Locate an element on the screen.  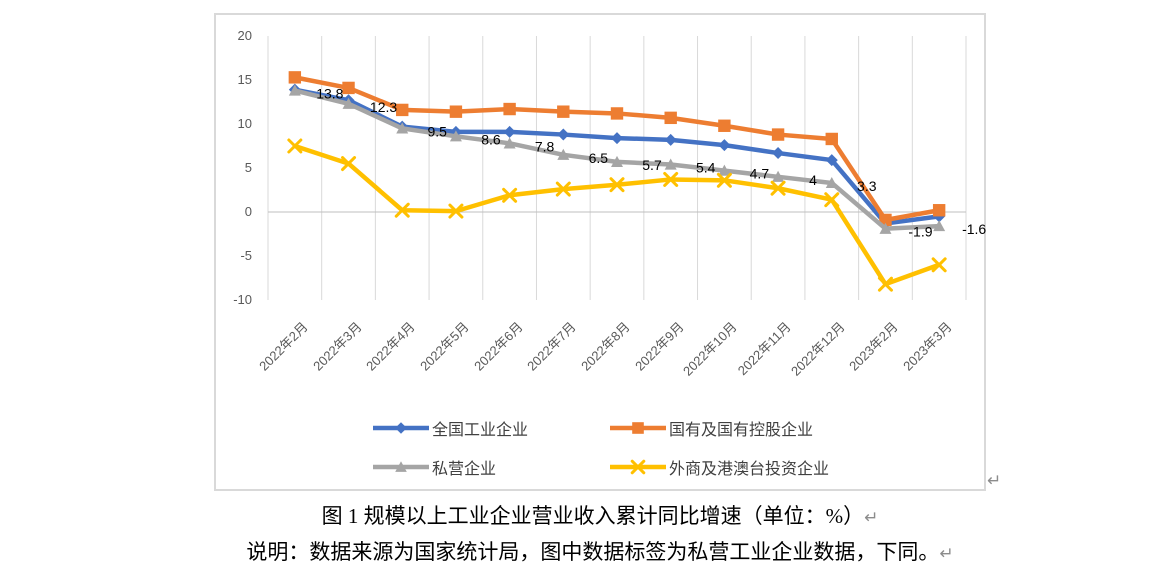
legend-marker-national-industrial-icon is located at coordinates (401, 428).